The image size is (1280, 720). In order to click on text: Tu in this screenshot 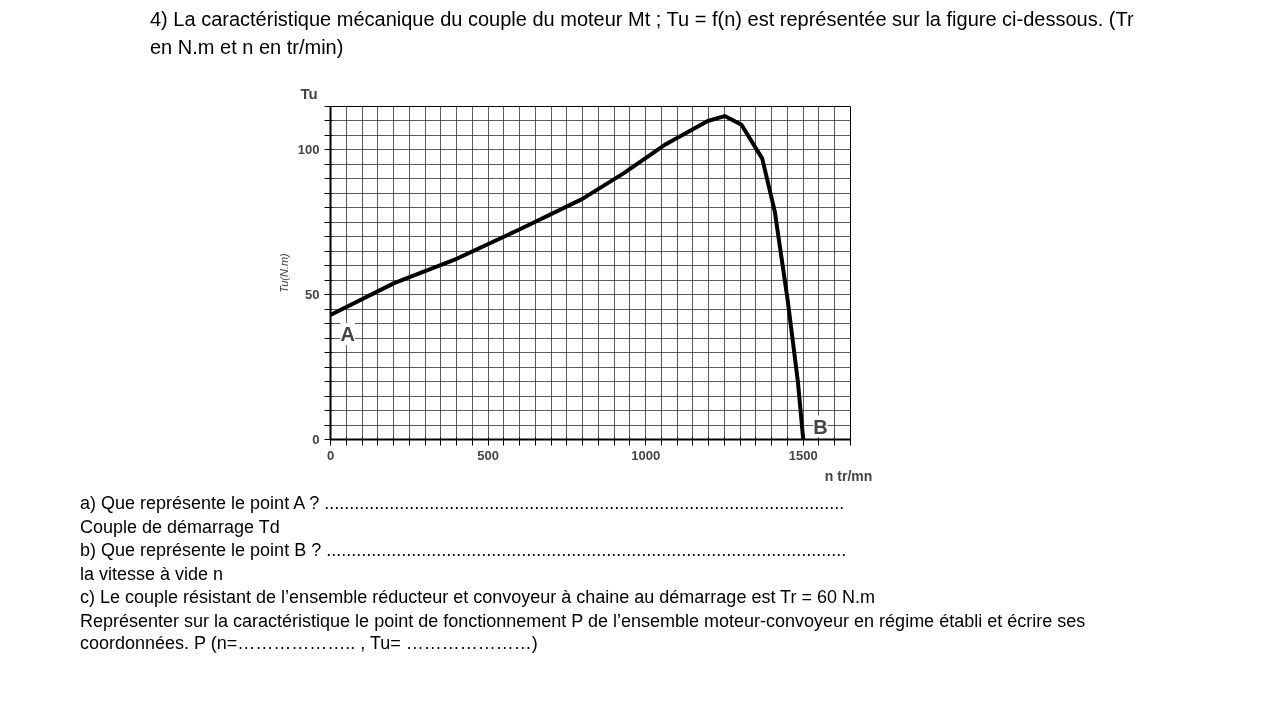, I will do `click(309, 93)`.